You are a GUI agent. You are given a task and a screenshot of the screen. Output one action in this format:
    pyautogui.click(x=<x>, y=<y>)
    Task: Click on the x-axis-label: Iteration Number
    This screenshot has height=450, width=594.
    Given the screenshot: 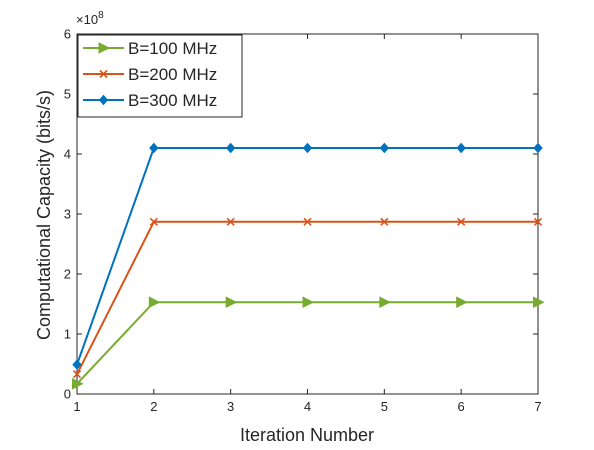 What is the action you would take?
    pyautogui.click(x=307, y=435)
    